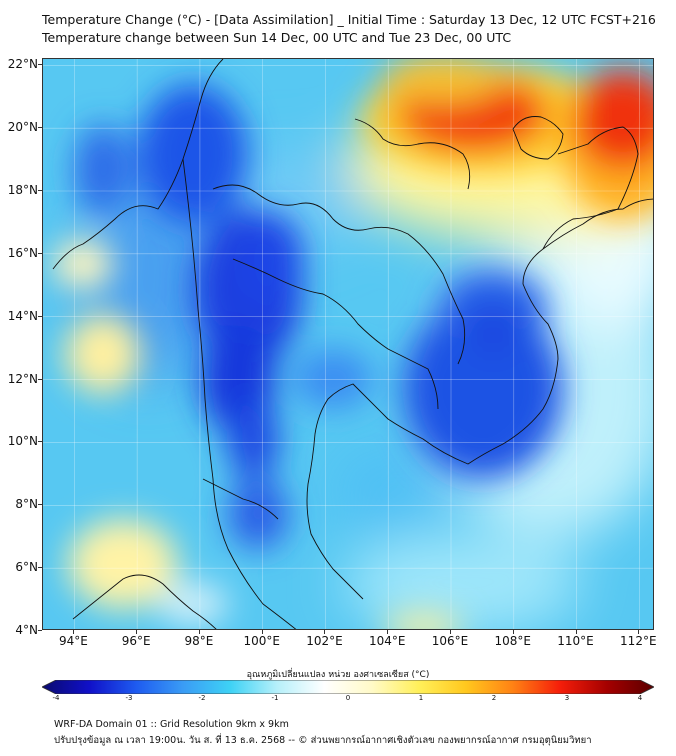  What do you see at coordinates (348, 698) in the screenshot?
I see `colorbar-tick-label: 0` at bounding box center [348, 698].